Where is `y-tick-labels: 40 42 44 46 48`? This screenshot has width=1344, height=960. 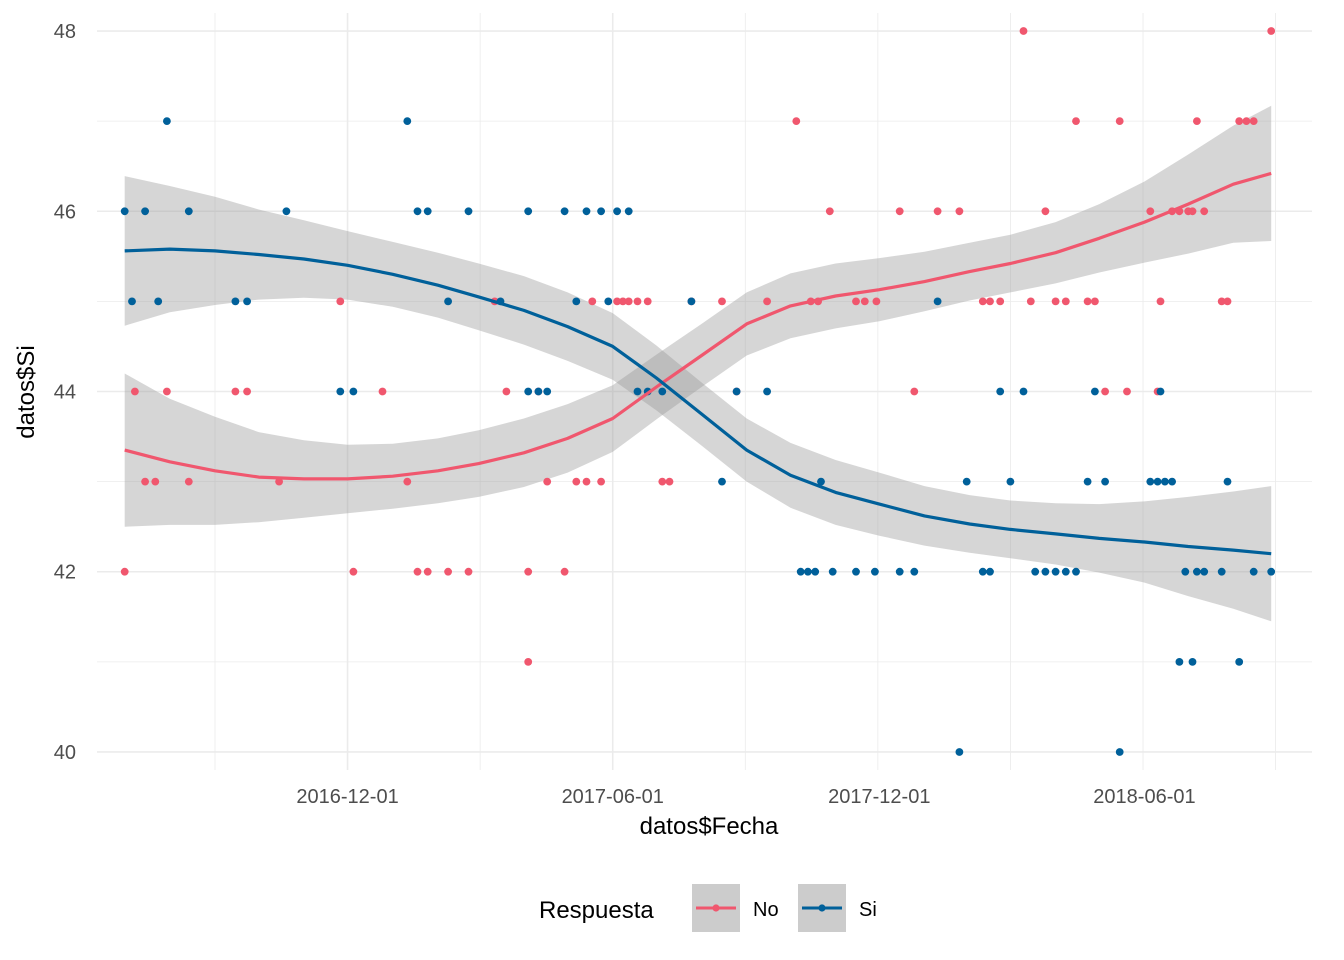 y-tick-labels: 40 42 44 46 48 is located at coordinates (65, 392).